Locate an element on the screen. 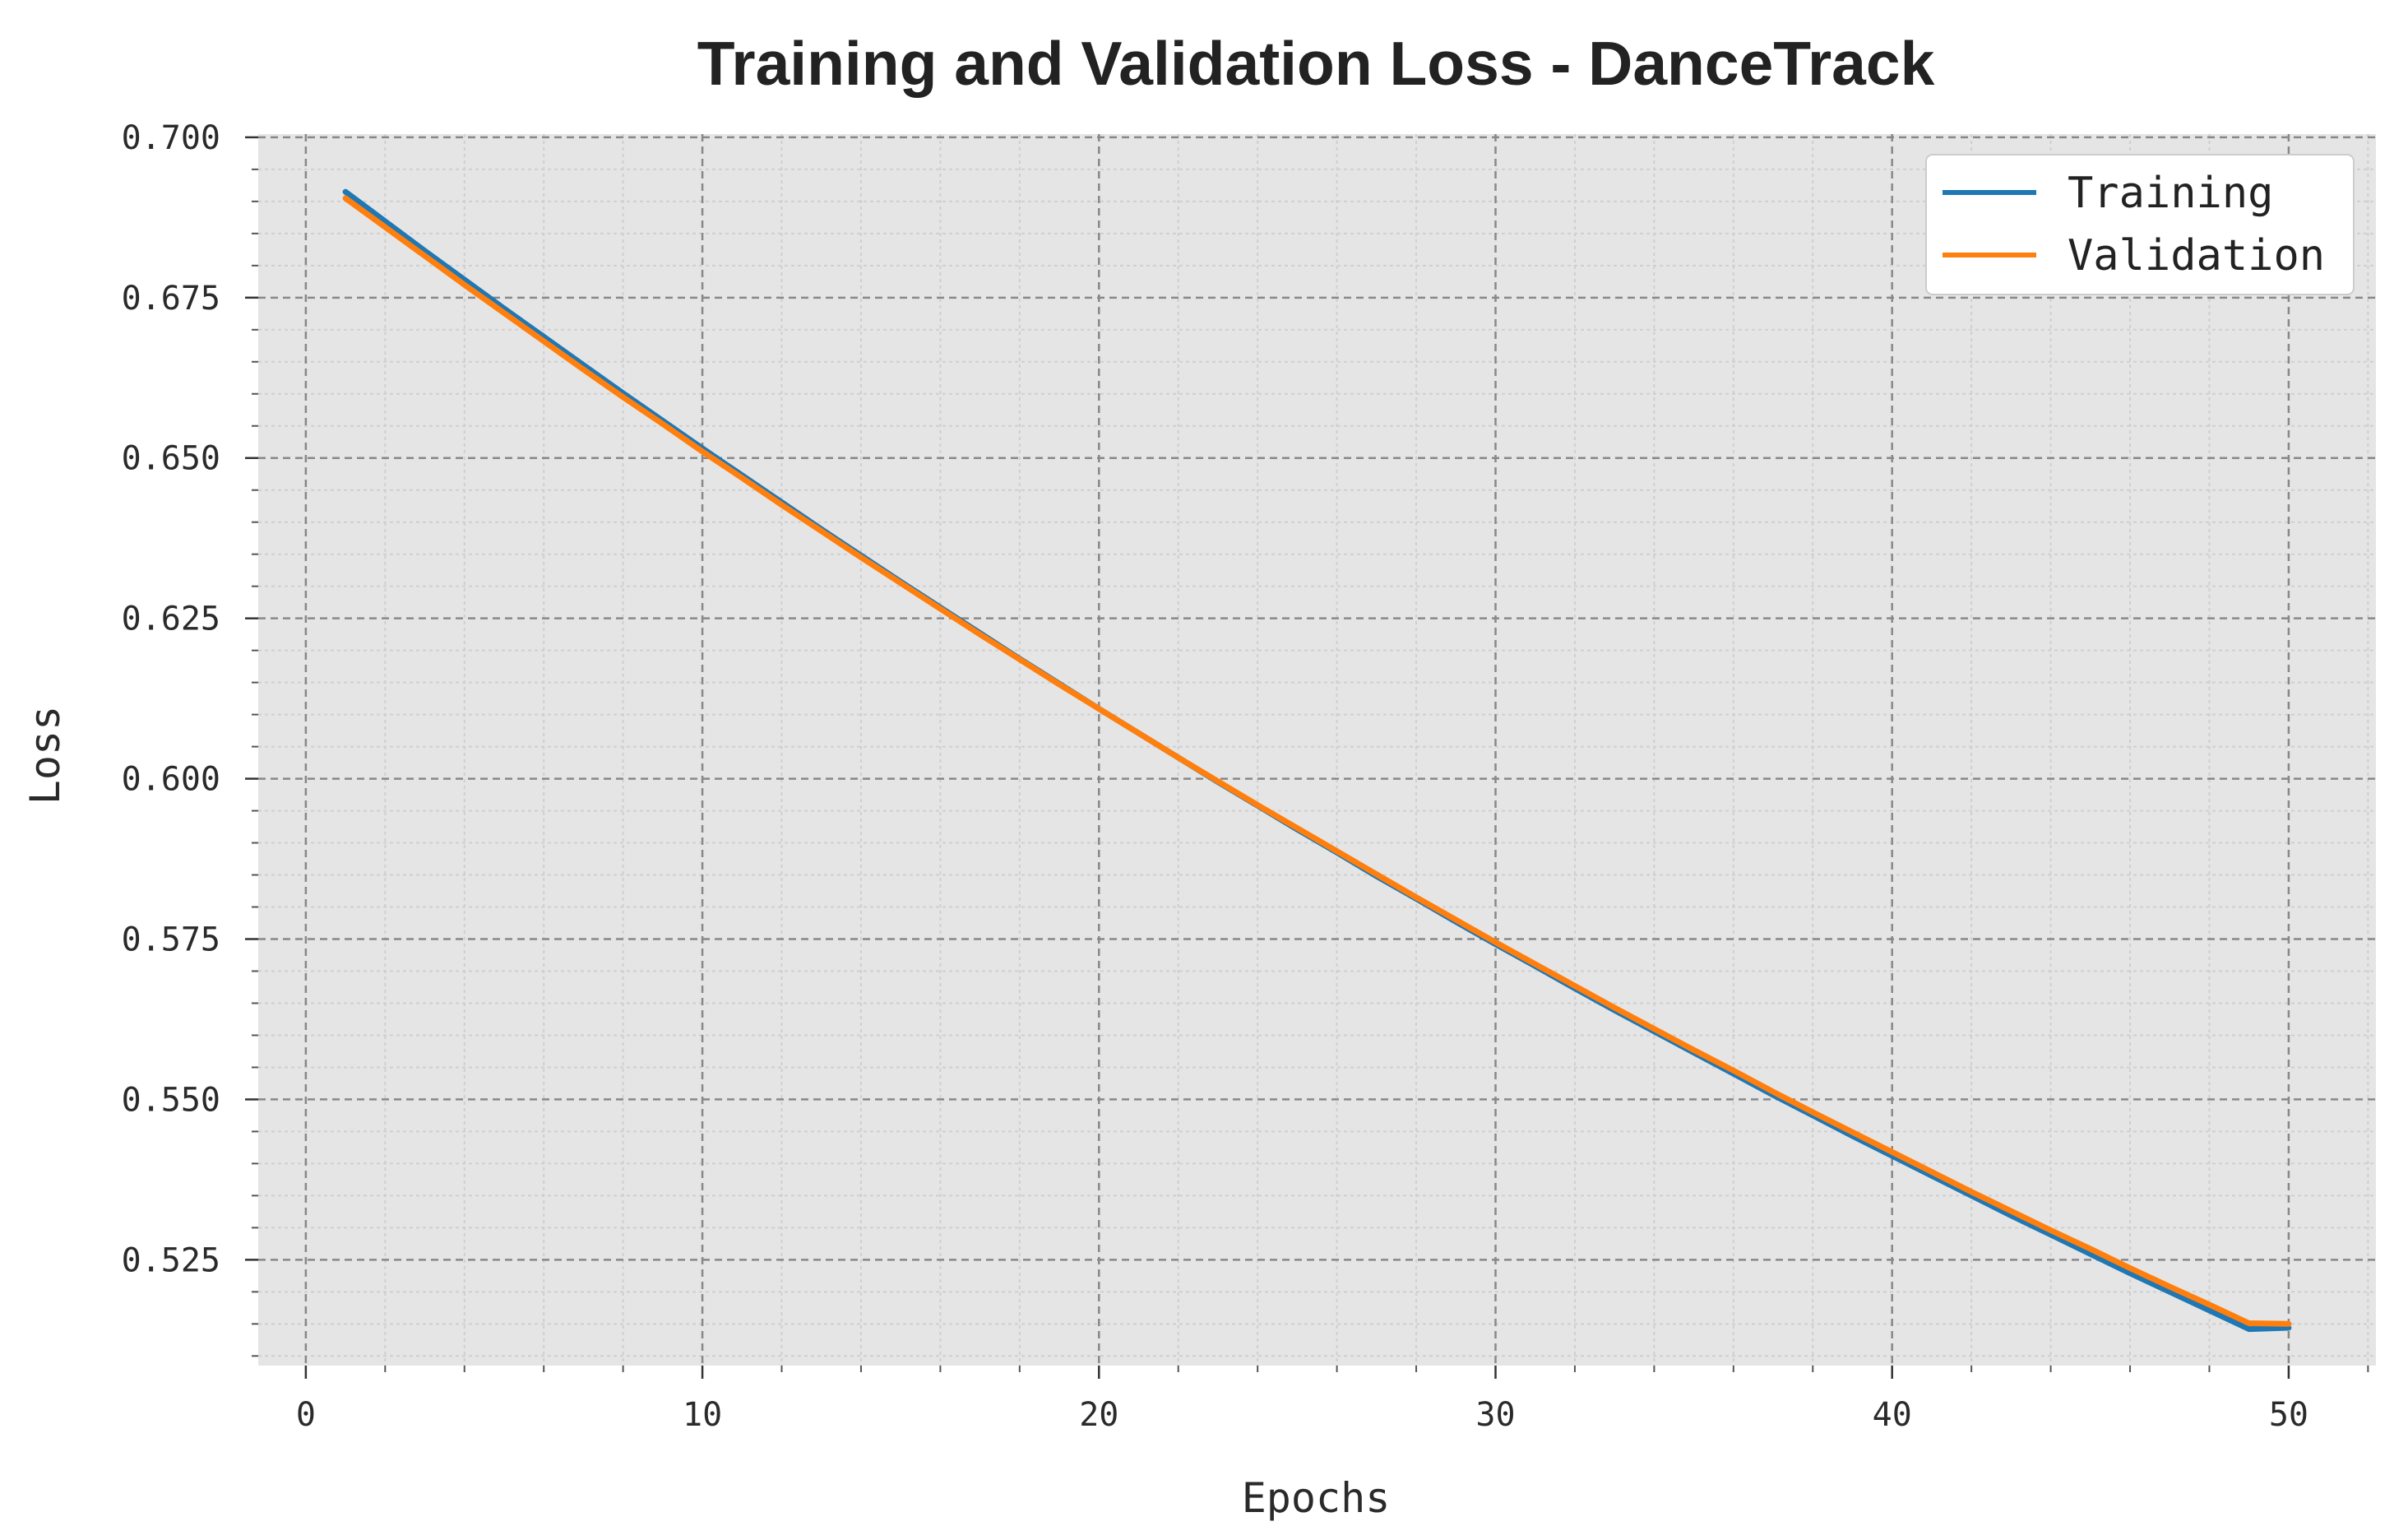 The height and width of the screenshot is (1540, 2408). legend-label-training: Training is located at coordinates (2170, 193).